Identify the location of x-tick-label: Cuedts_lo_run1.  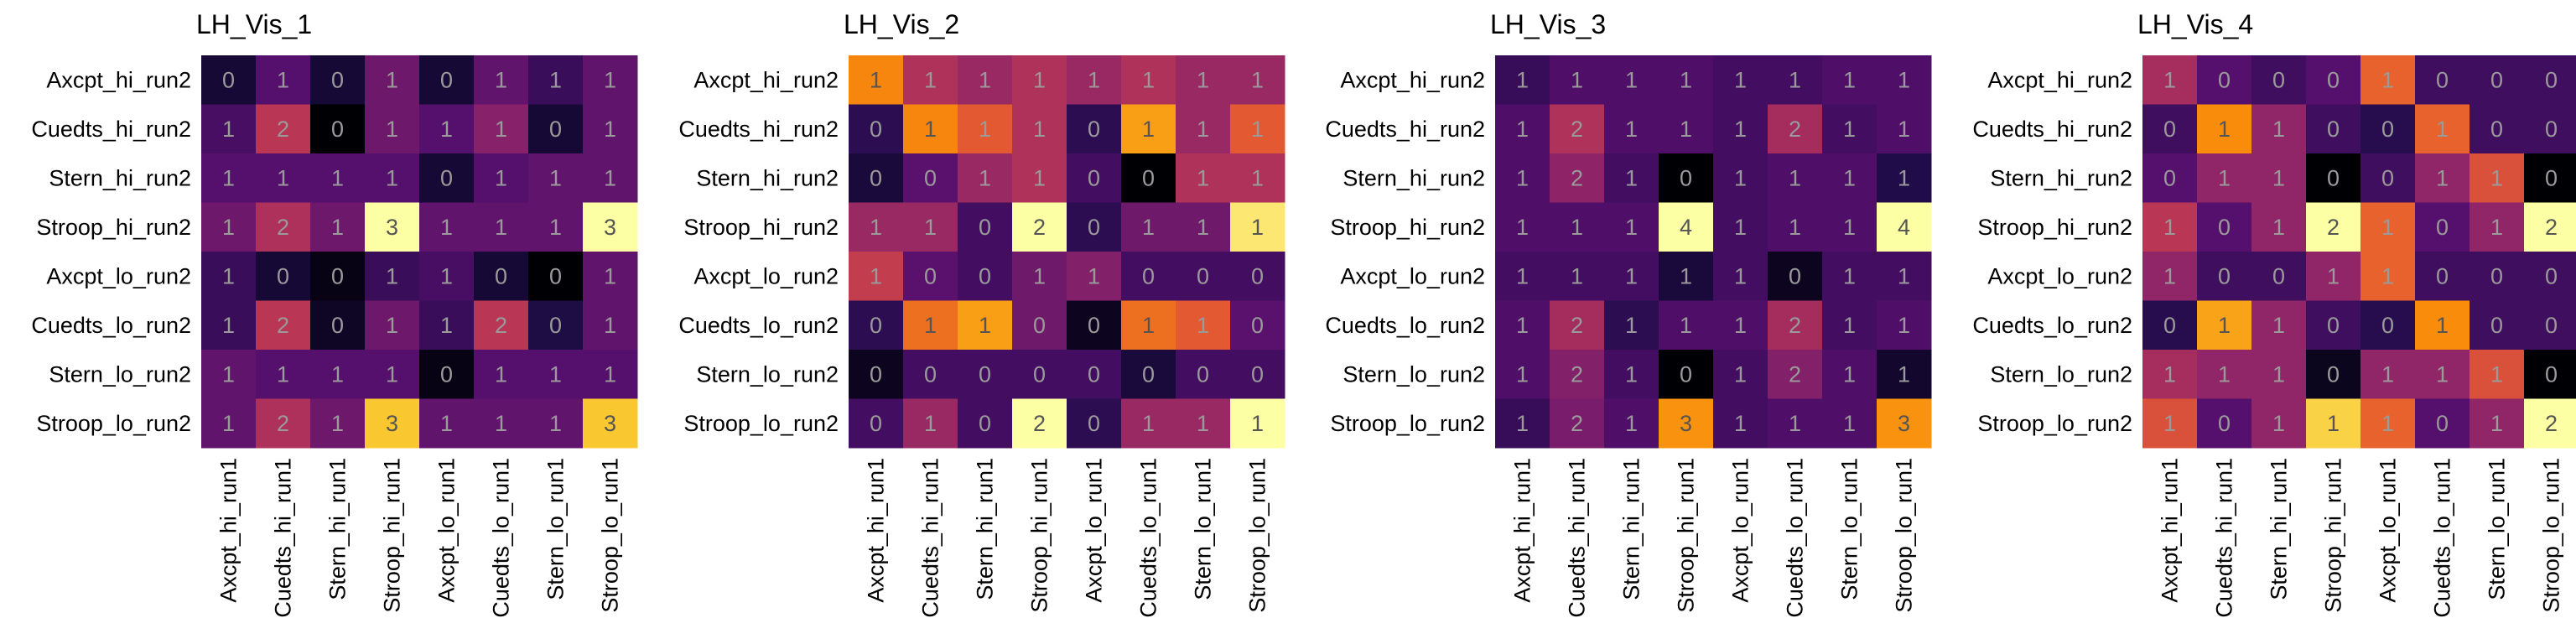
(2442, 538).